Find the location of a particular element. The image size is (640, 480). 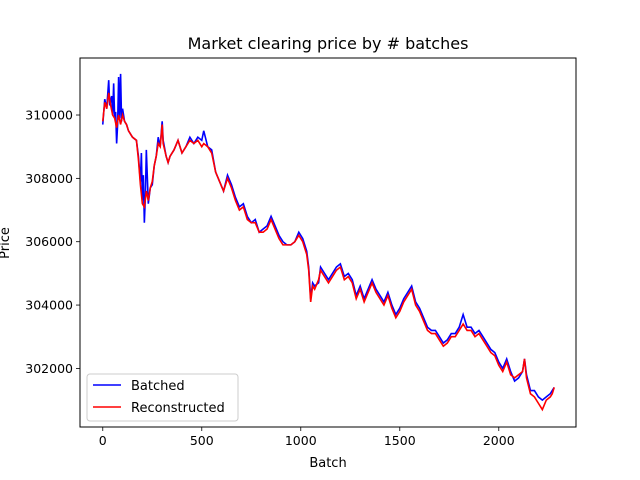

x-tick-label: 1000 is located at coordinates (301, 440).